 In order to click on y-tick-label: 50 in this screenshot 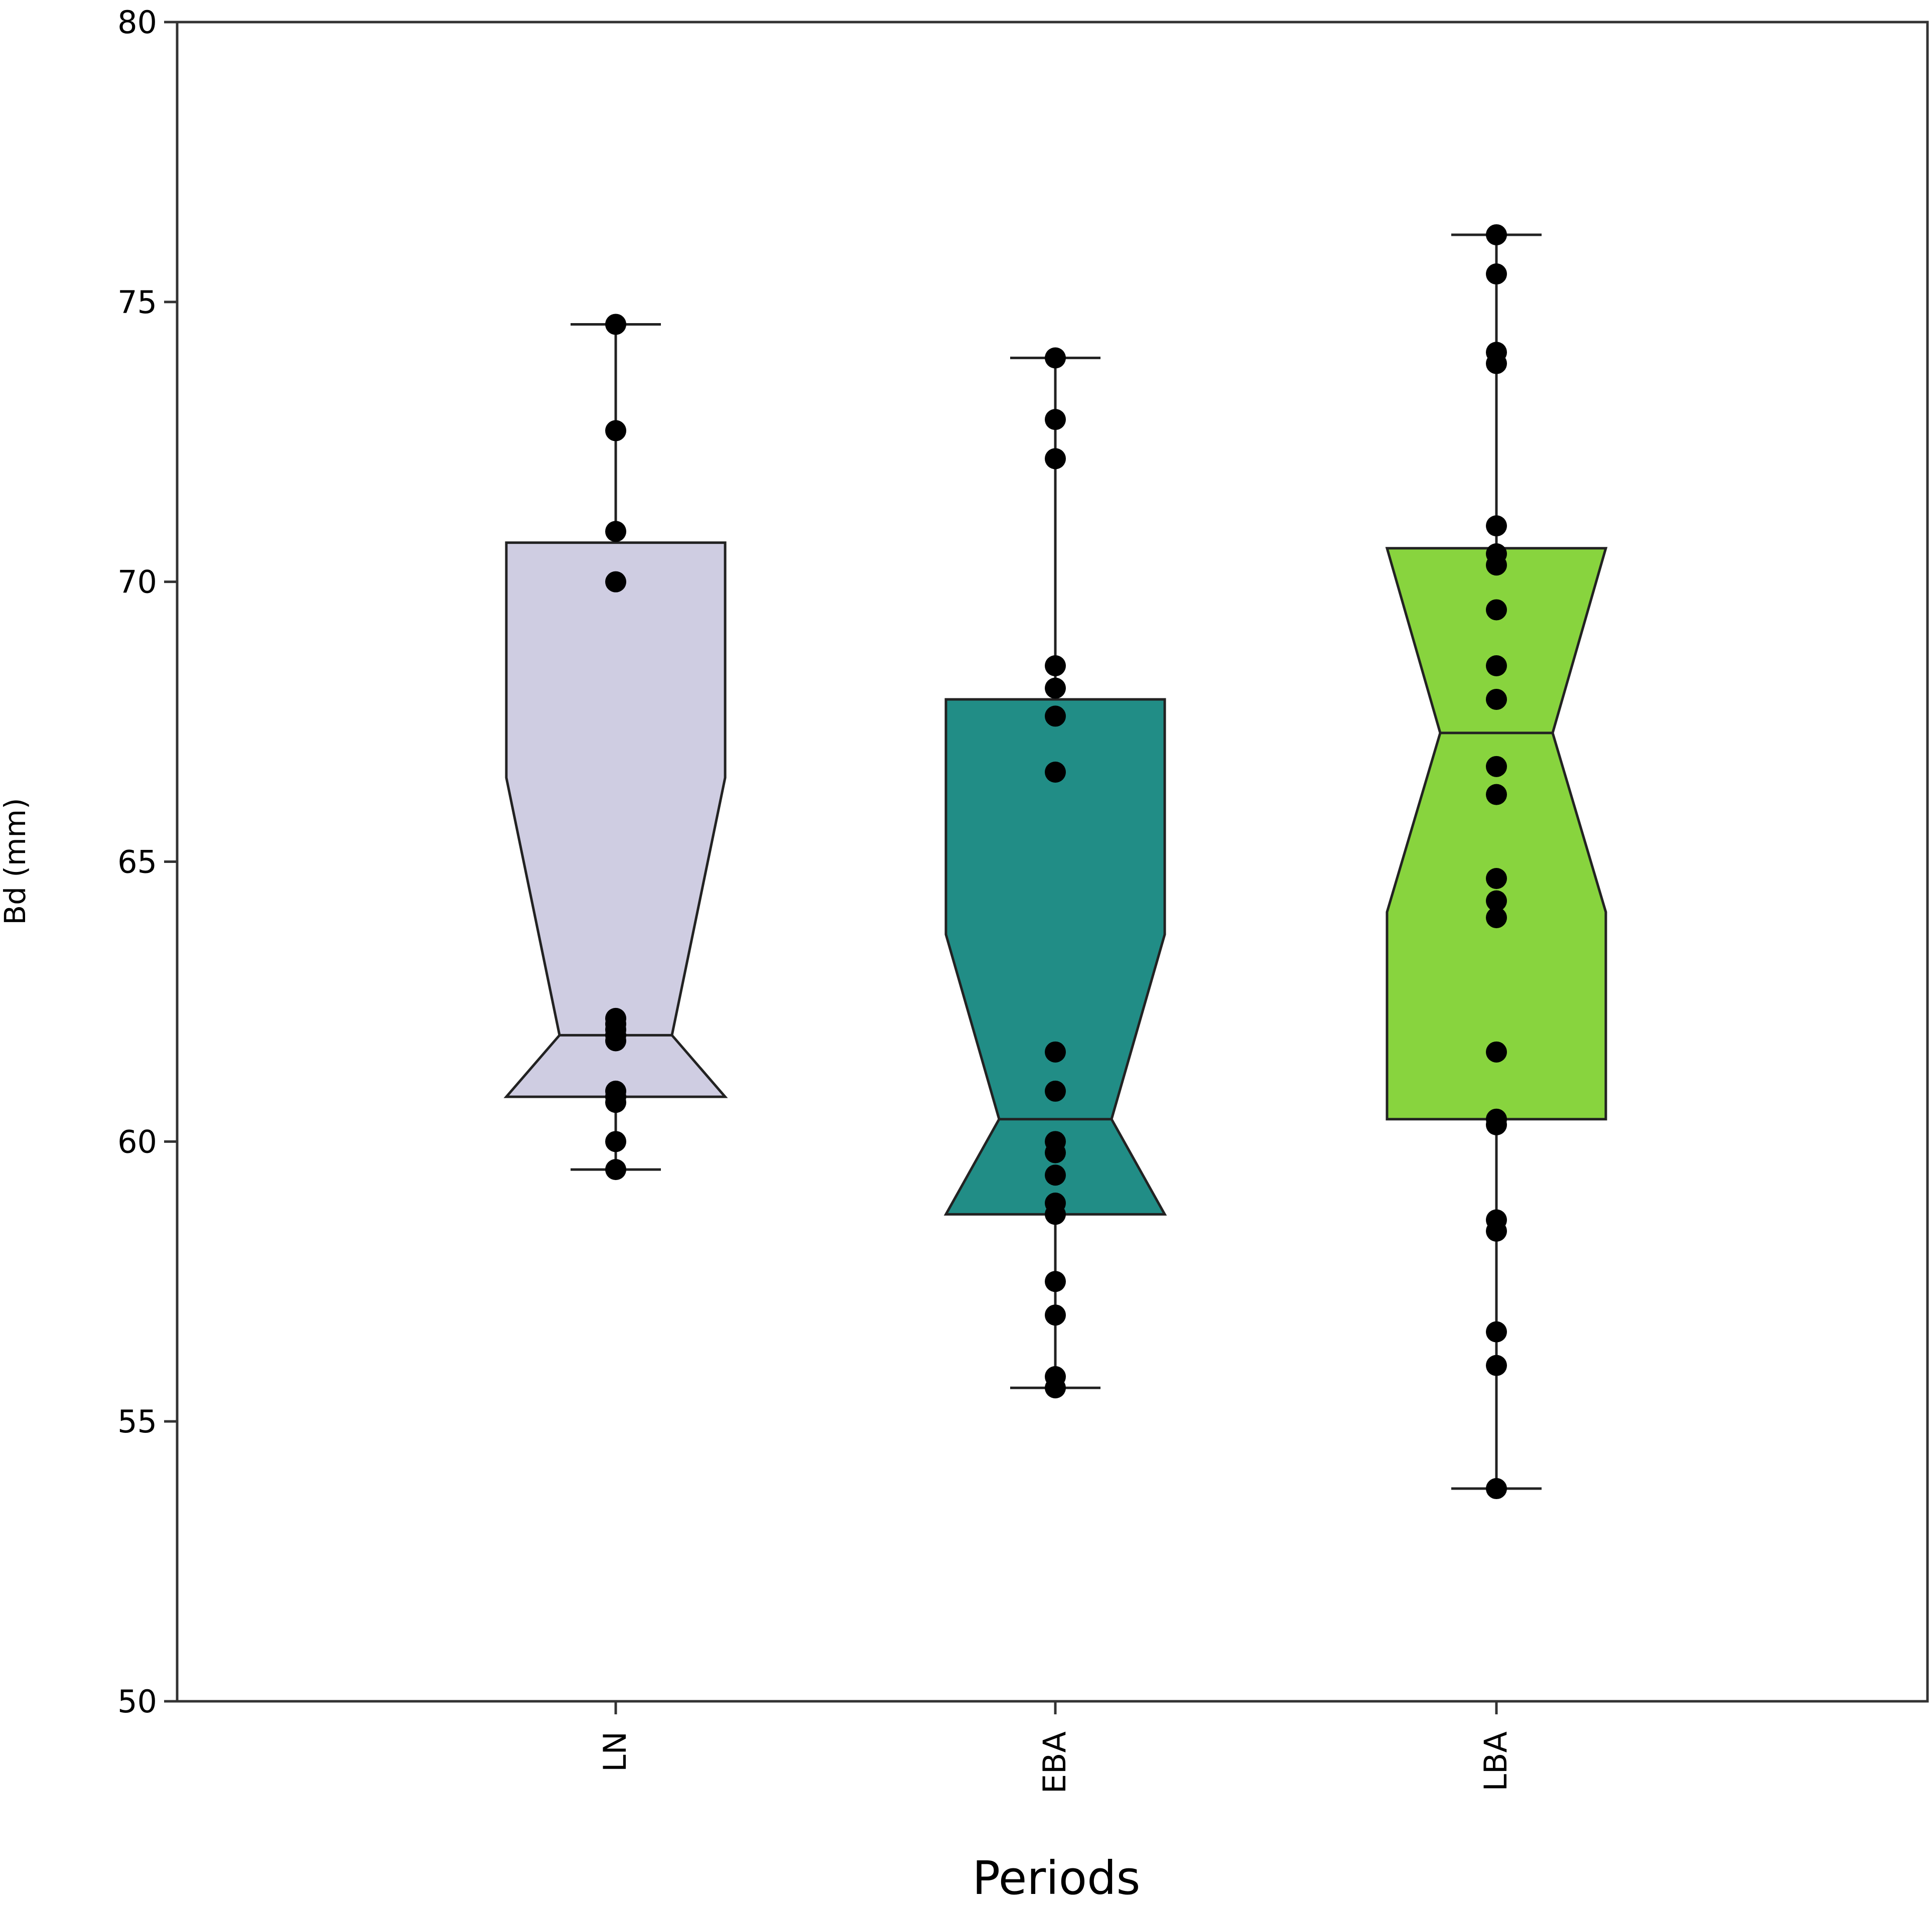, I will do `click(137, 1701)`.